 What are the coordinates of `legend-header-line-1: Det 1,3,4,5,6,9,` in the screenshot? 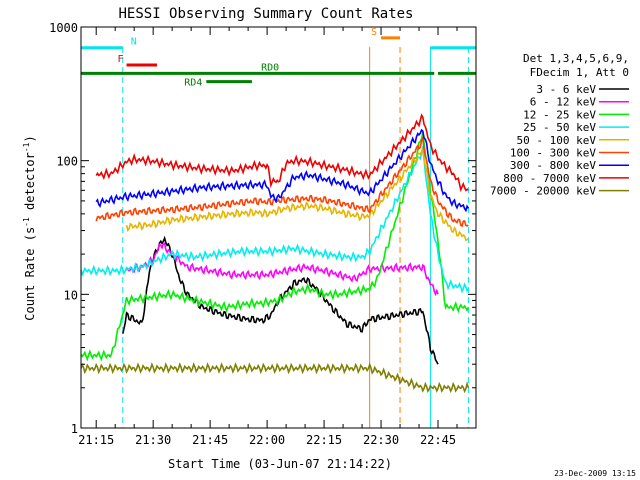 It's located at (576, 58).